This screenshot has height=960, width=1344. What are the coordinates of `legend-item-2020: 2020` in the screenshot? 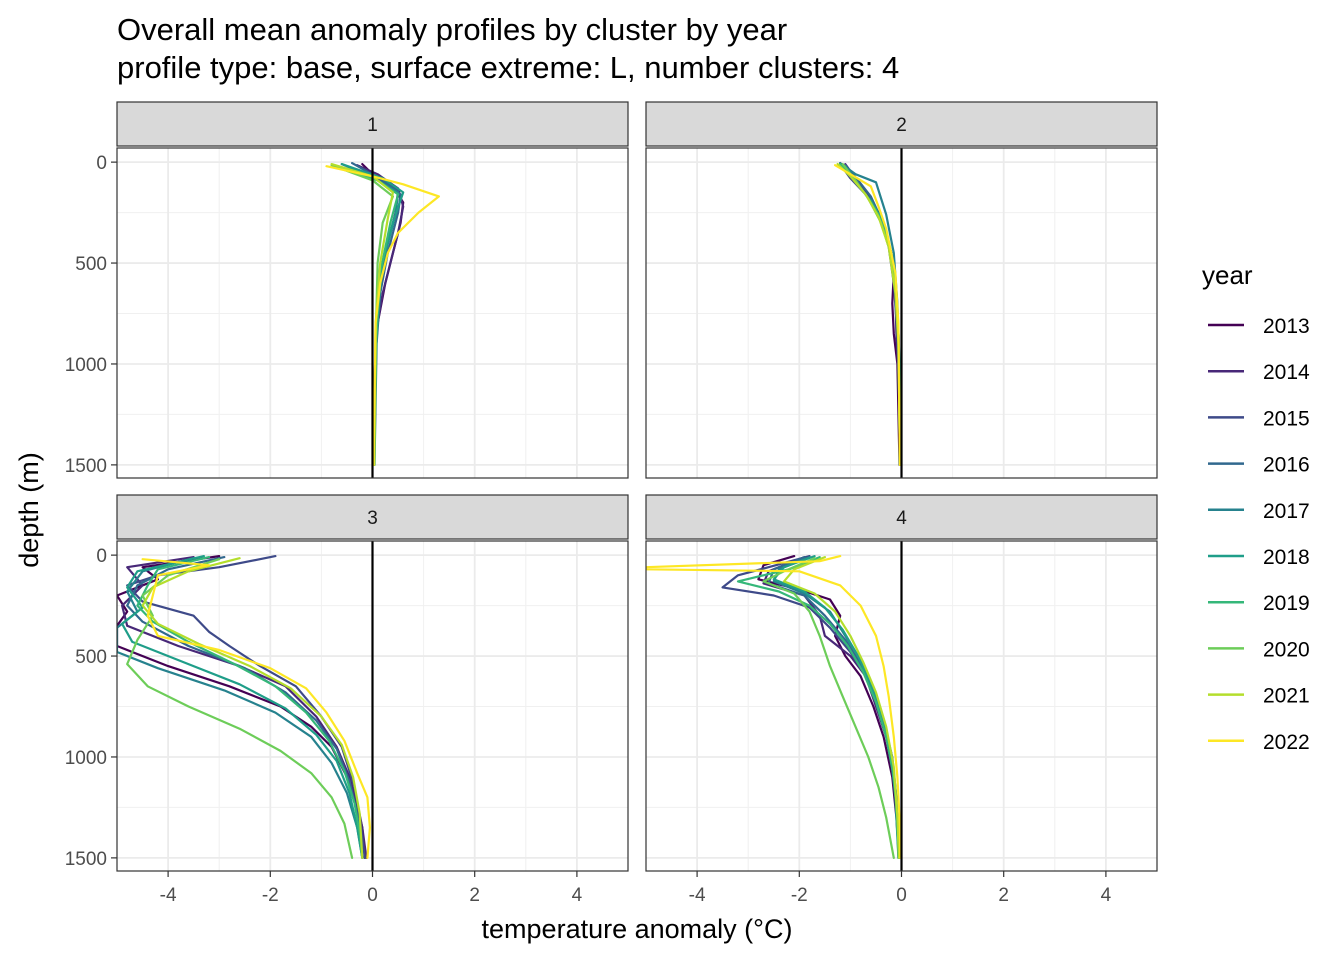 It's located at (1259, 649).